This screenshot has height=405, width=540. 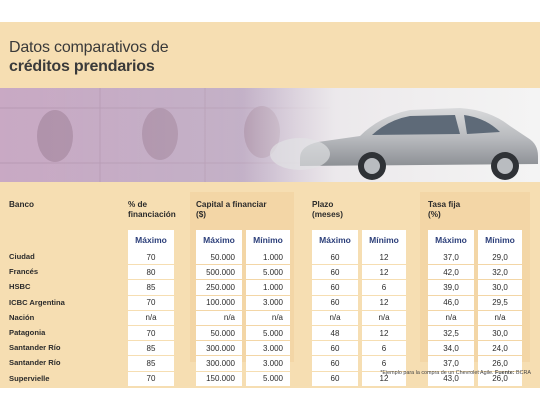 I want to click on header-financiacion: % de financiación, so click(x=156, y=210).